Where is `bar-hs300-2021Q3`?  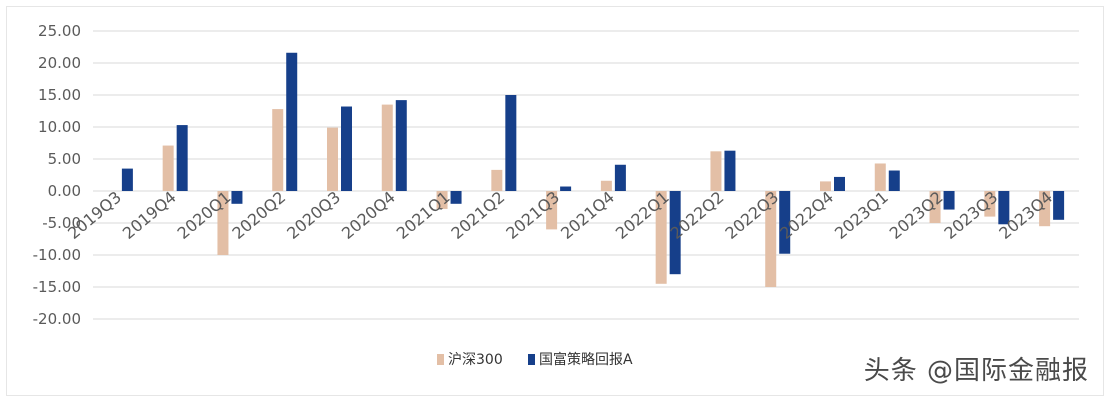 bar-hs300-2021Q3 is located at coordinates (552, 210).